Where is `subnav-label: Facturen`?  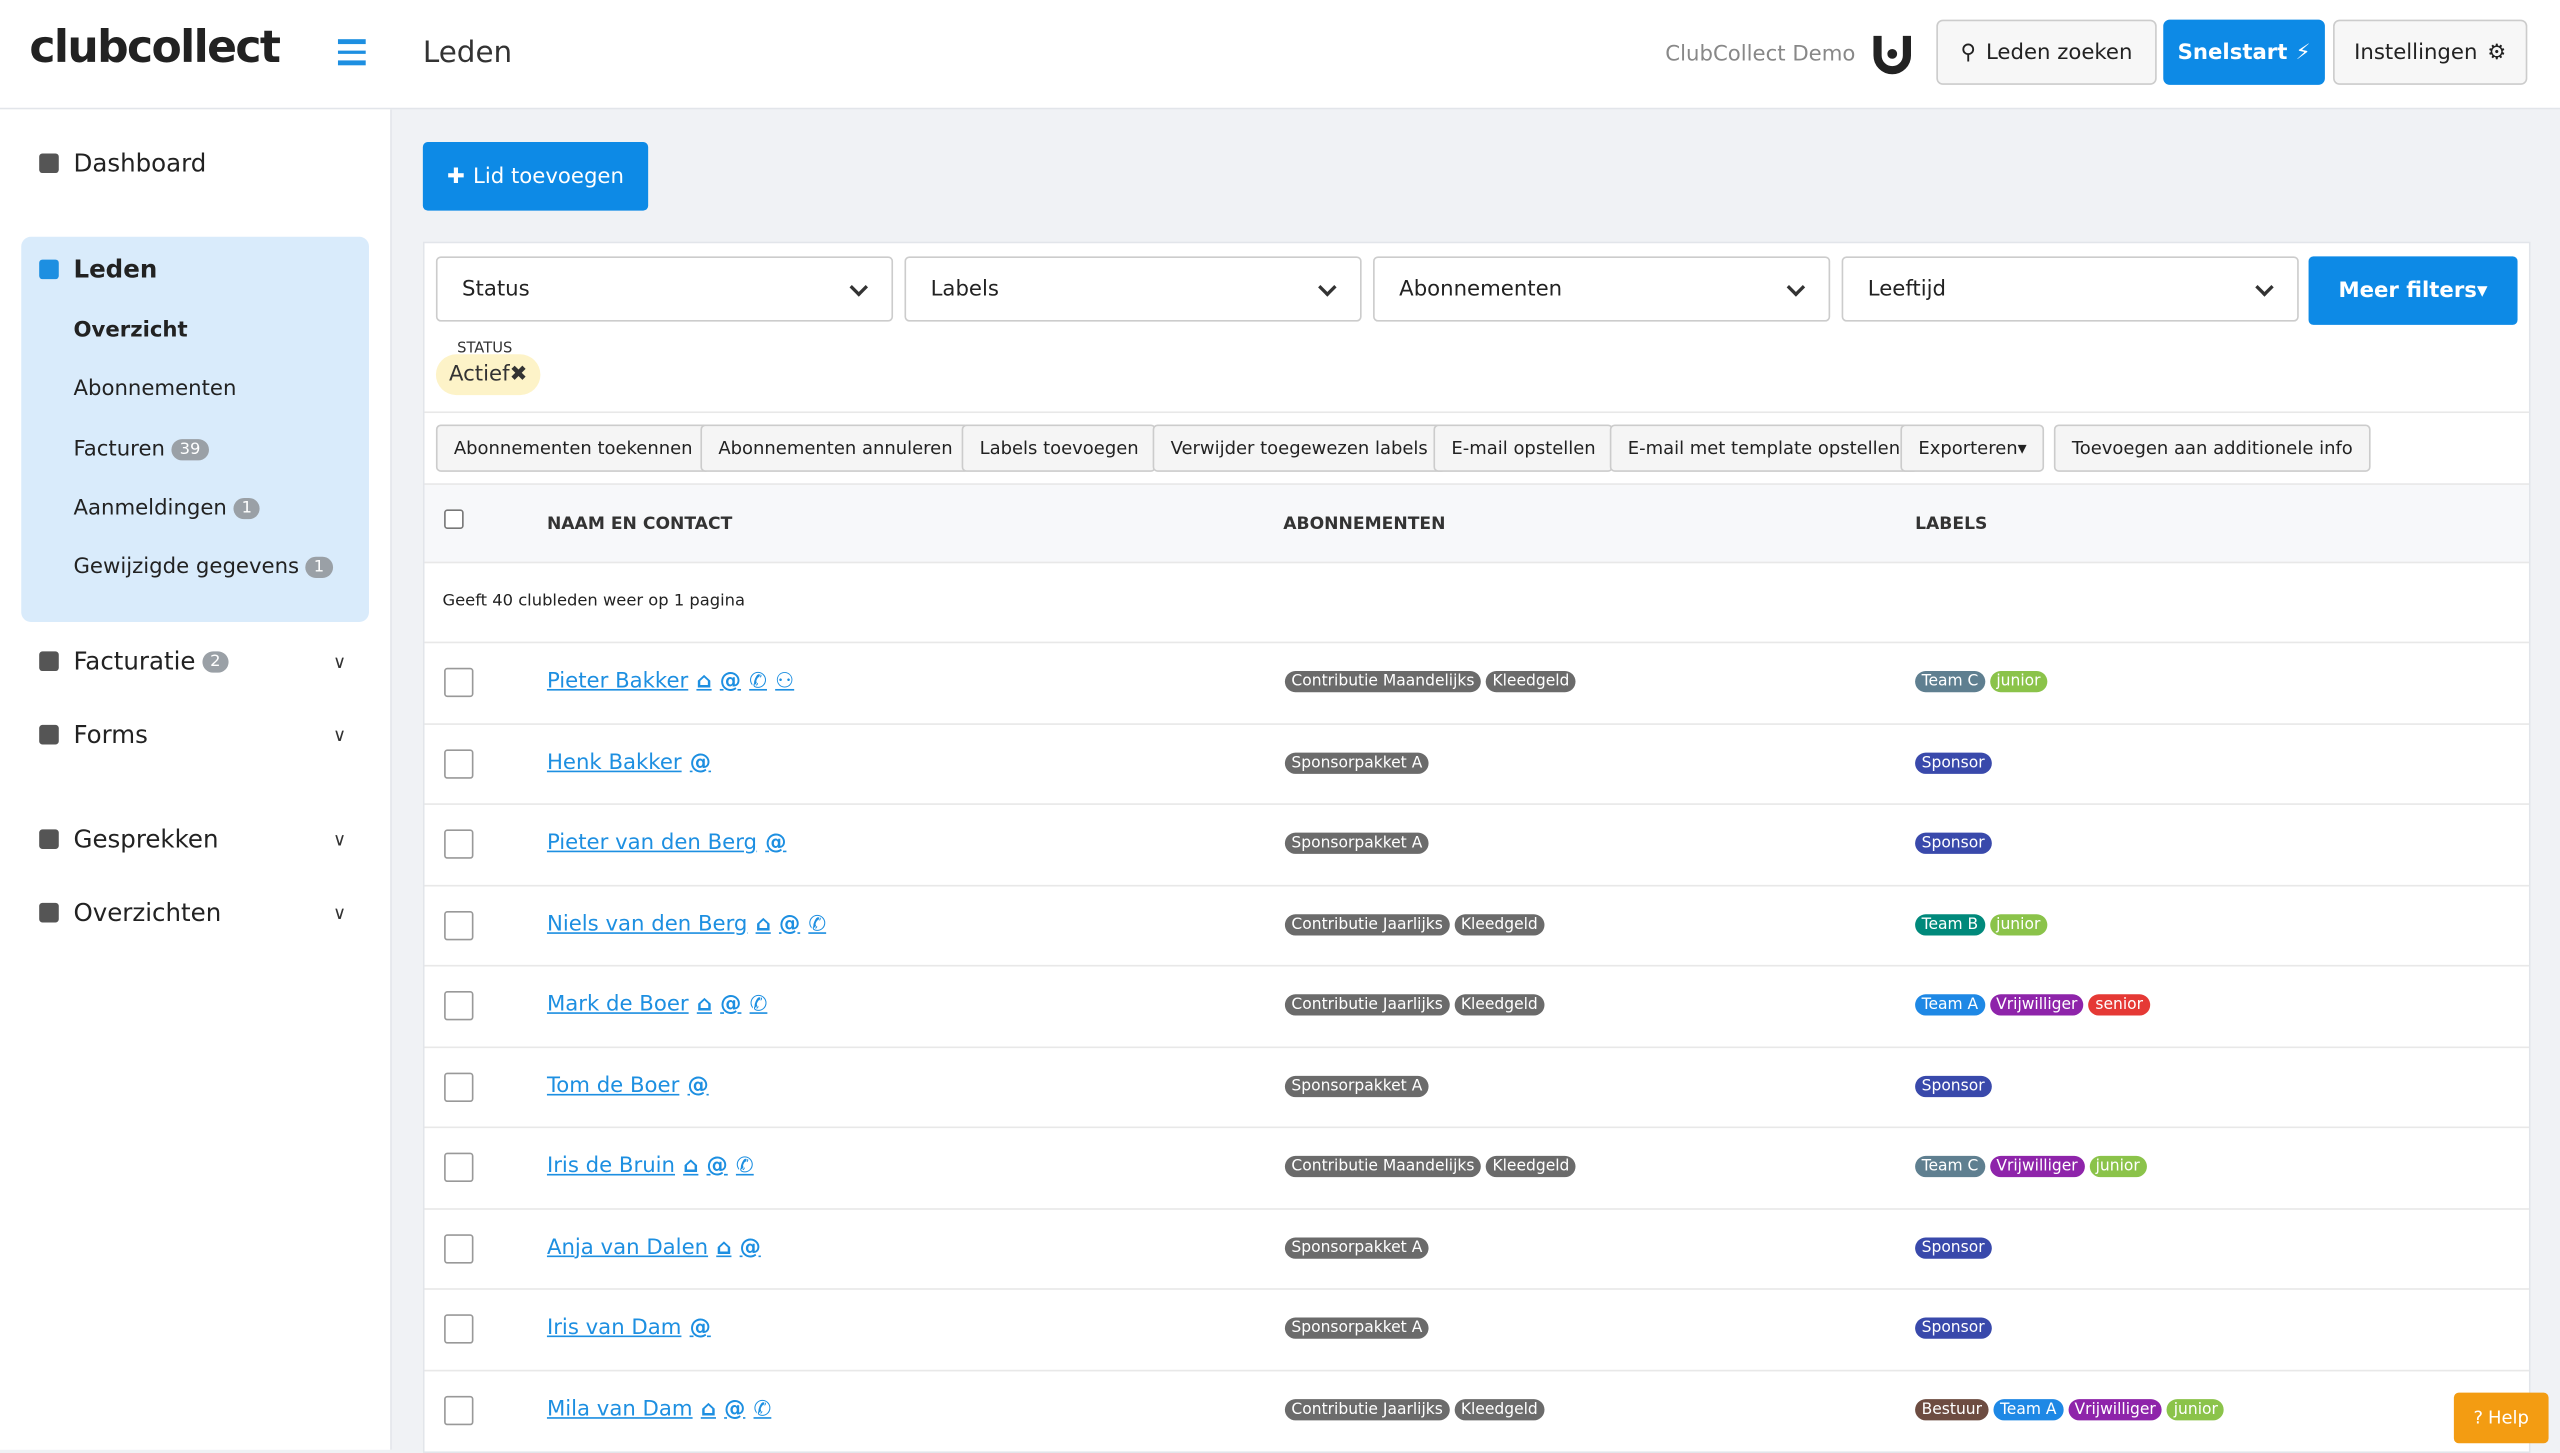
subnav-label: Facturen is located at coordinates (118, 450).